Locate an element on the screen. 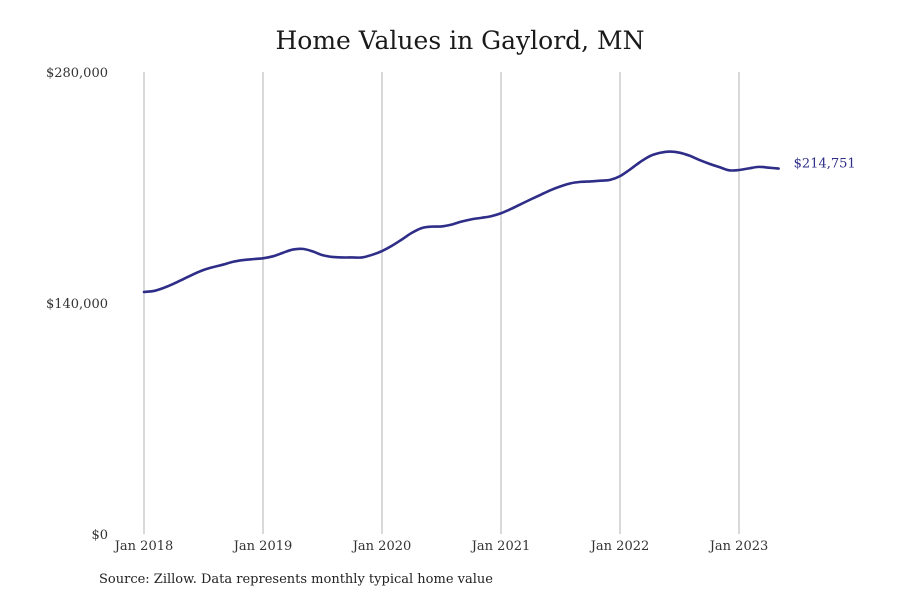 The height and width of the screenshot is (600, 900). y-tick-label: $140,000 is located at coordinates (77, 304).